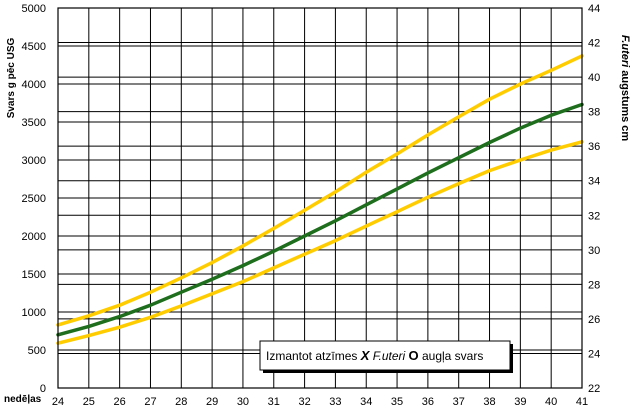 The width and height of the screenshot is (630, 410). What do you see at coordinates (594, 113) in the screenshot?
I see `y2-tick-label: 38` at bounding box center [594, 113].